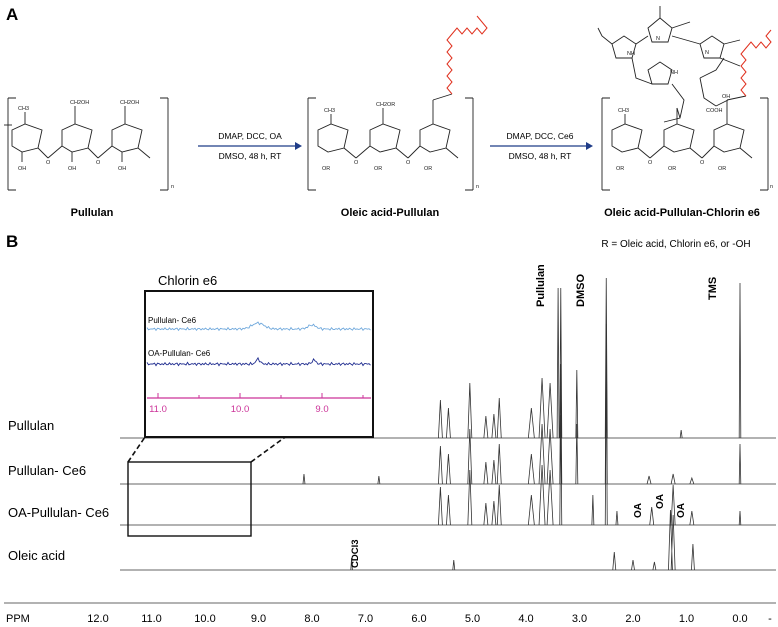  I want to click on ppm-tick-label: 10.0, so click(204, 619).